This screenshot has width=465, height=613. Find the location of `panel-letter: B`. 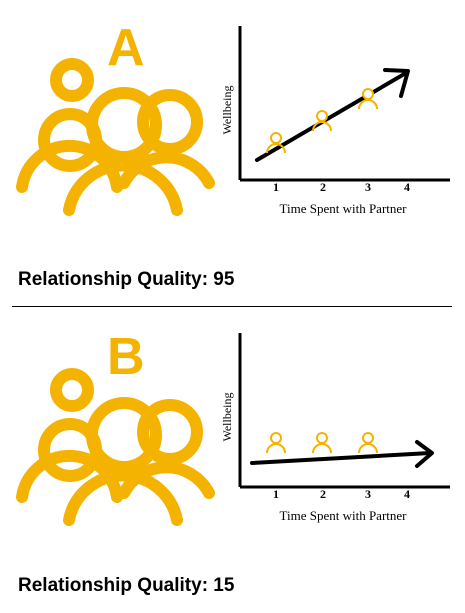

panel-letter: B is located at coordinates (126, 357).